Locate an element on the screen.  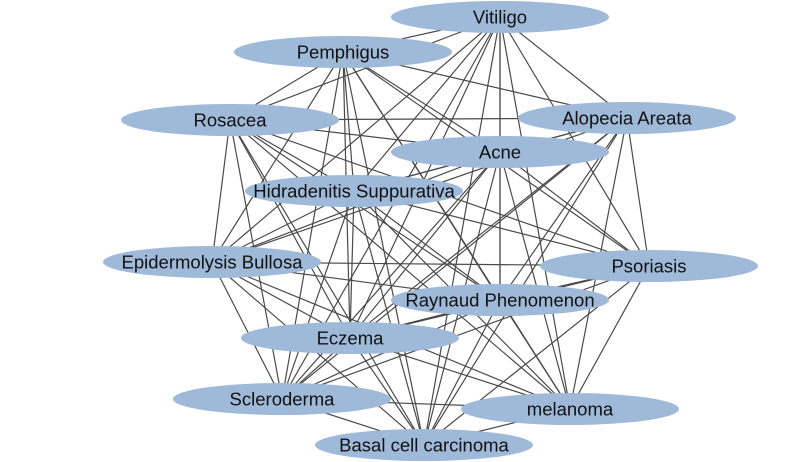
edge-raynaud-bcc is located at coordinates (462, 372).